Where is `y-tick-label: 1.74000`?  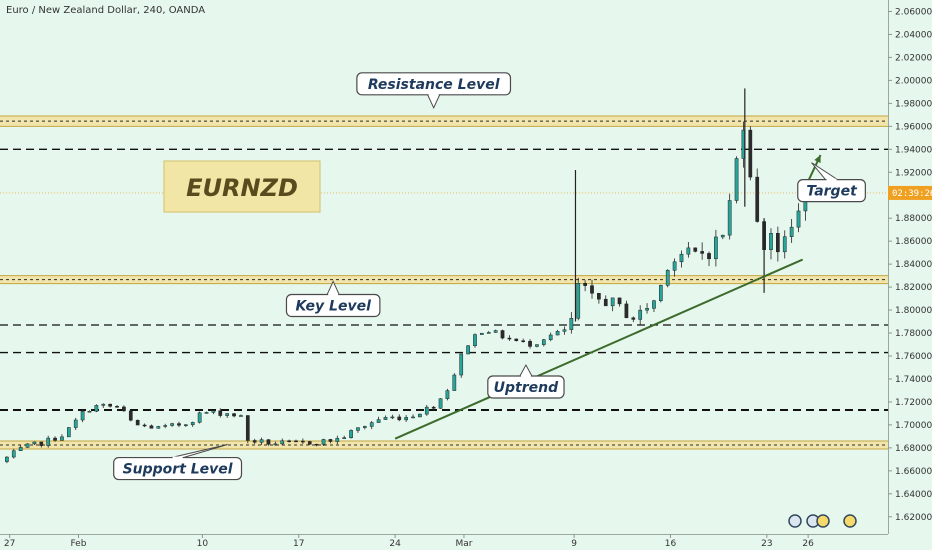 y-tick-label: 1.74000 is located at coordinates (913, 380).